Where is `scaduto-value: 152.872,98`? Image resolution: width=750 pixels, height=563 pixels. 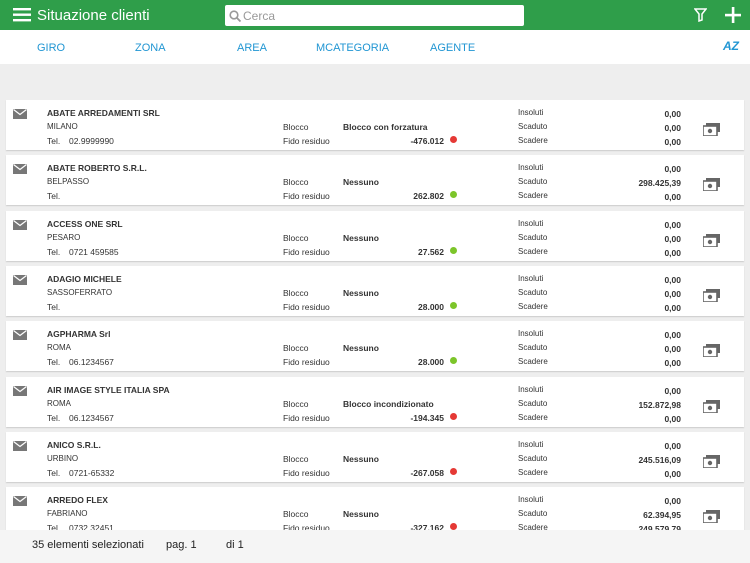 scaduto-value: 152.872,98 is located at coordinates (659, 404).